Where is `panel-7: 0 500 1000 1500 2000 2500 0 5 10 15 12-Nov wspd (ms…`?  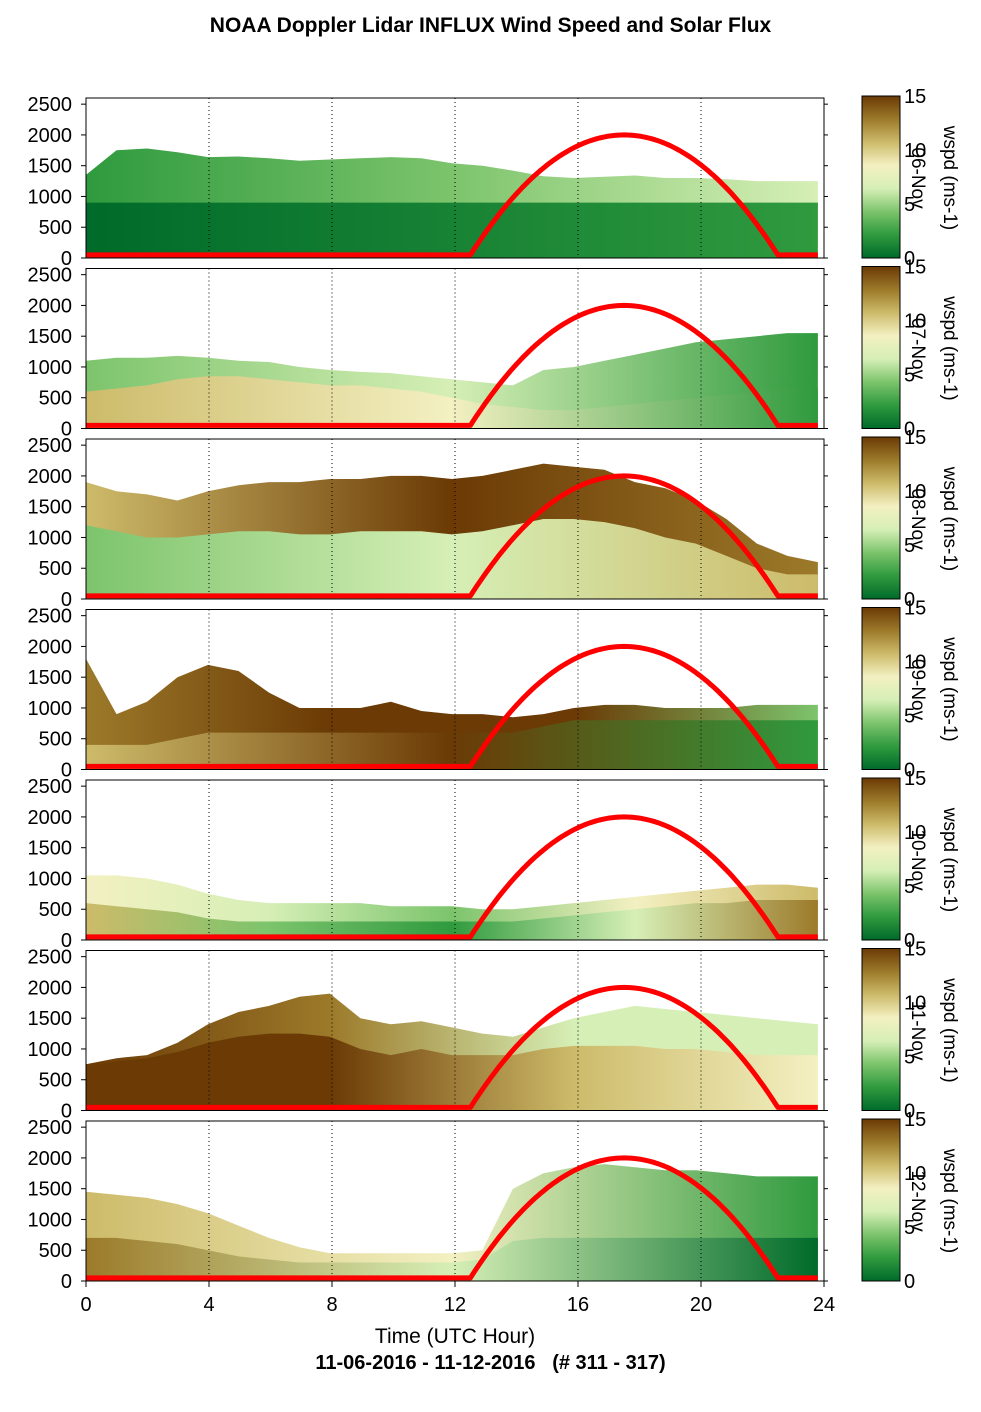 panel-7: 0 500 1000 1500 2000 2500 0 5 10 15 12-Nov wspd (ms… is located at coordinates (494, 1201).